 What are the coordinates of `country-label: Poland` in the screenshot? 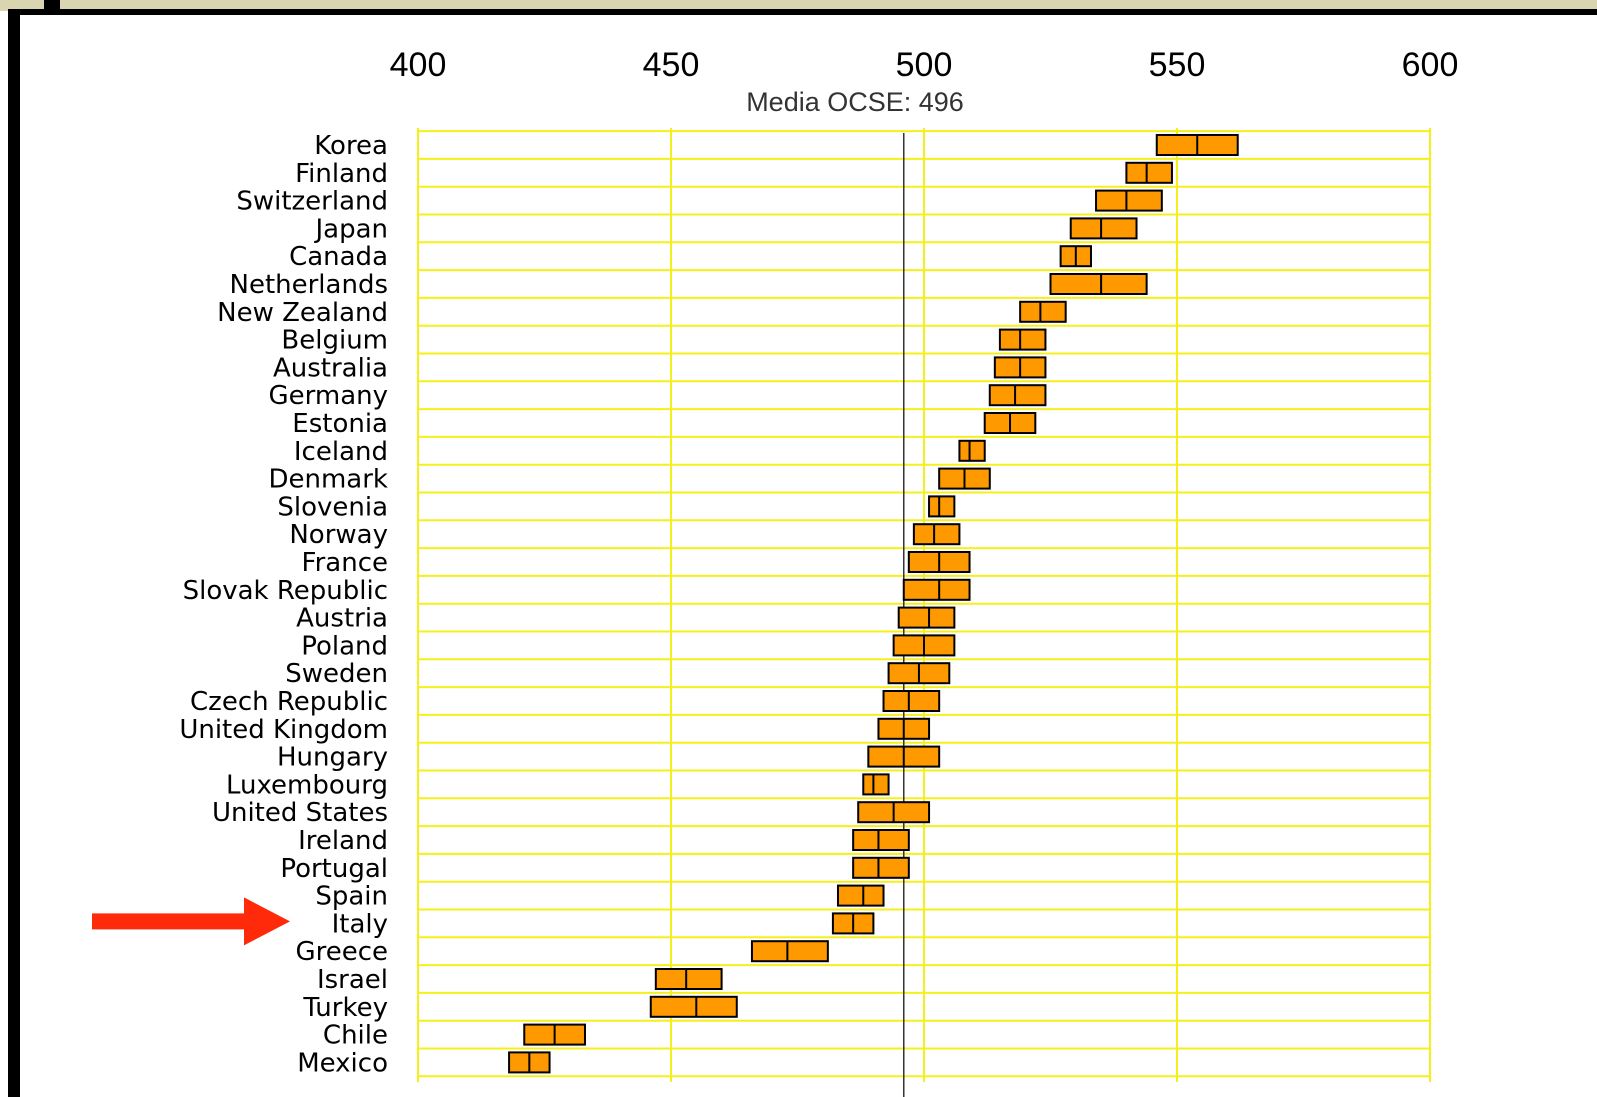 It's located at (344, 646).